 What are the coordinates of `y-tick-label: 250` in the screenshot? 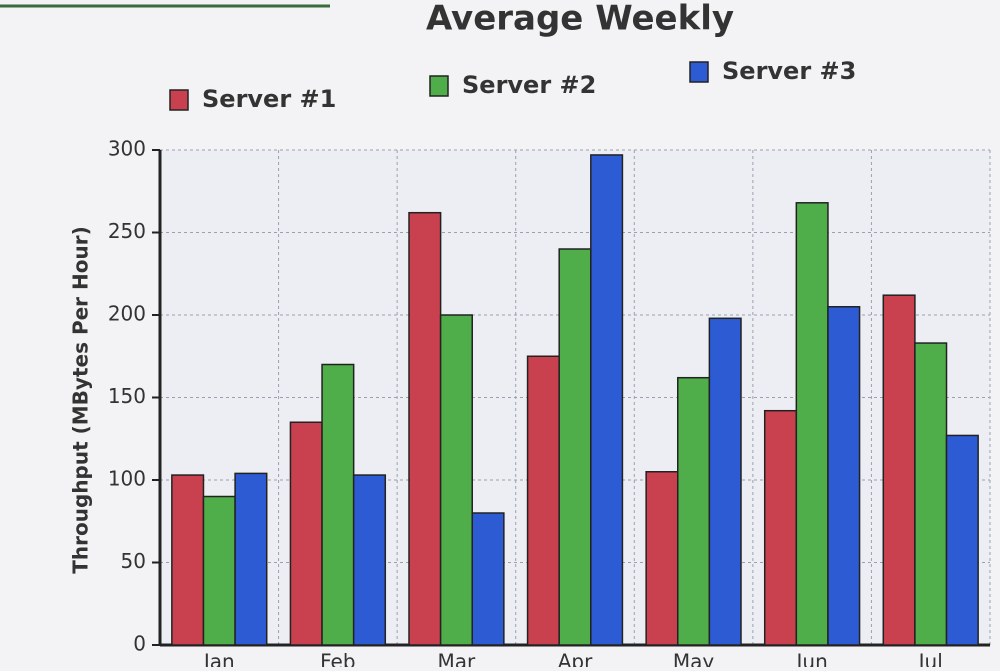 It's located at (127, 231).